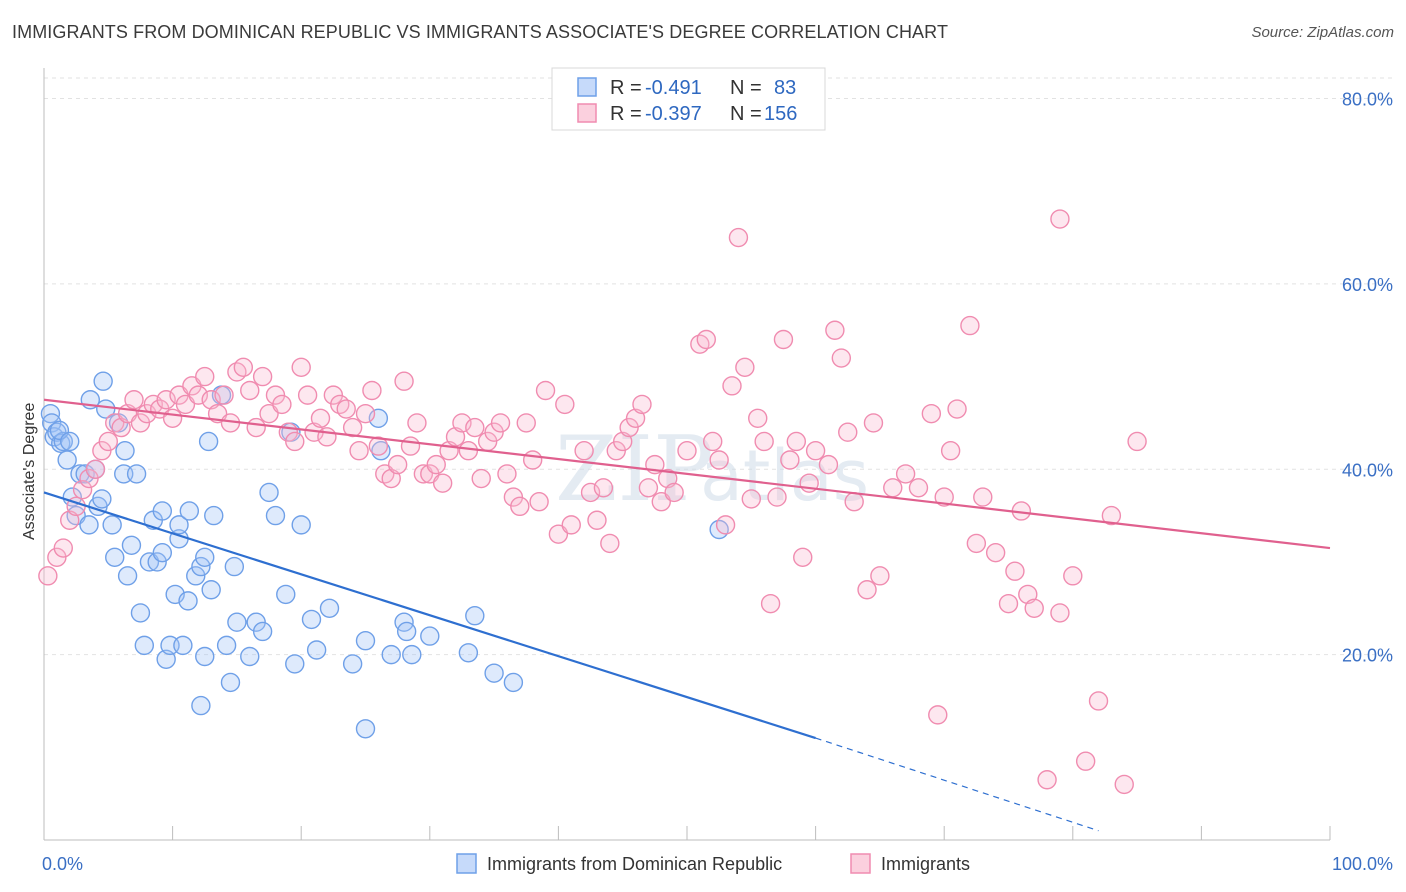 The image size is (1406, 892). Describe the element at coordinates (860, 863) in the screenshot. I see `series-legend-swatch-immigrants` at that location.